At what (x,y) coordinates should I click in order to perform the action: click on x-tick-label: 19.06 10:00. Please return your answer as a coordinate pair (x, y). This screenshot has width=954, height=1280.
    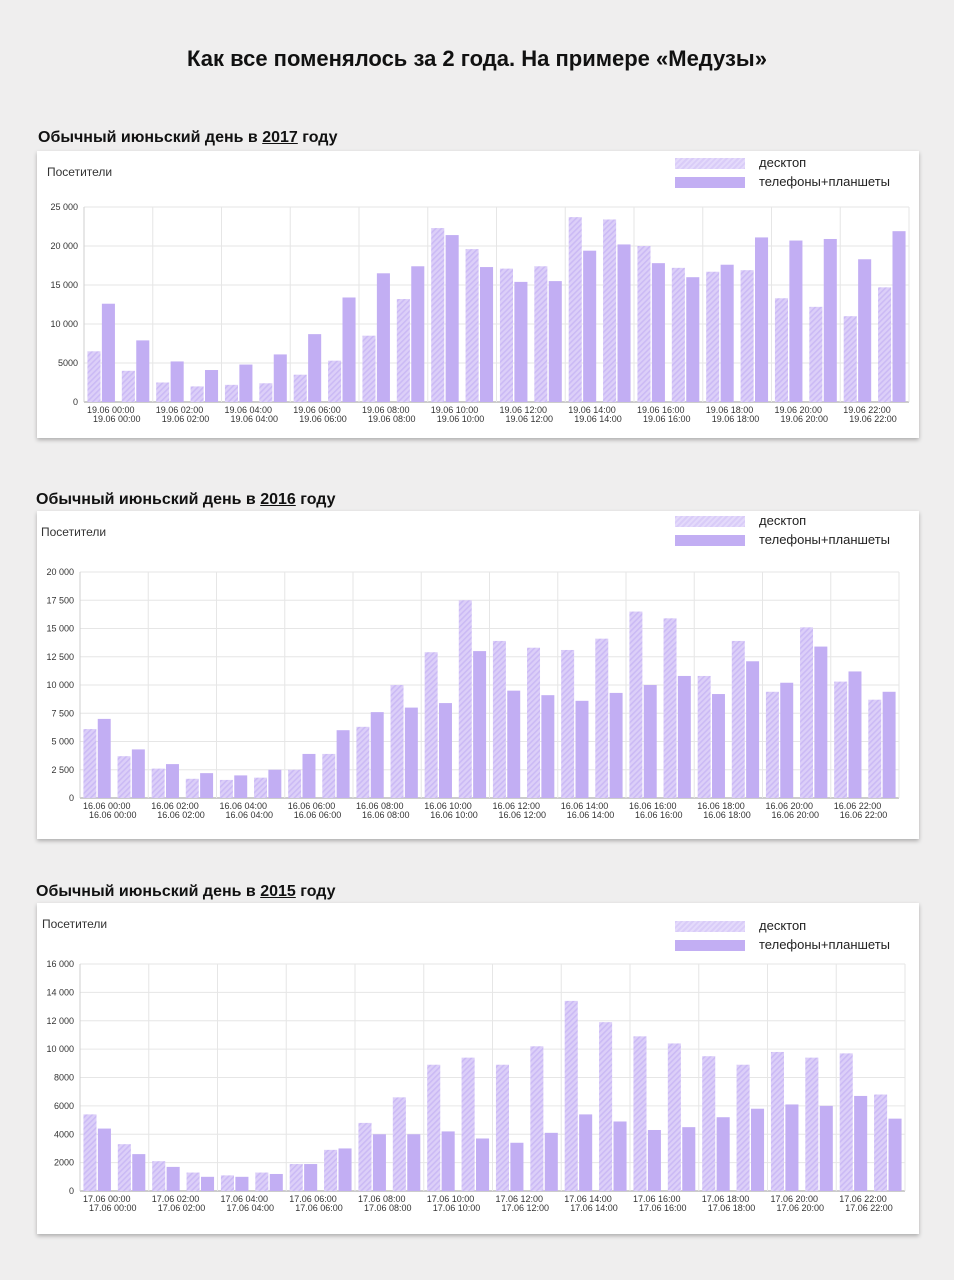
    Looking at the image, I should click on (461, 419).